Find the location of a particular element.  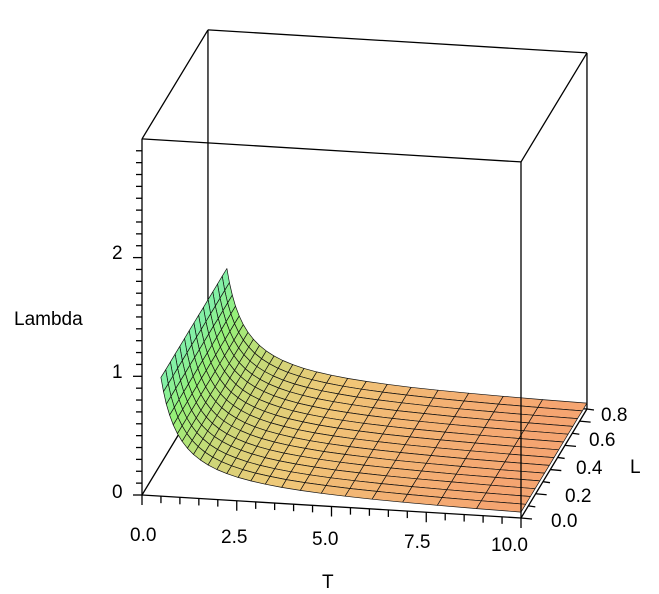

box-edge-top-right is located at coordinates (554, 107).